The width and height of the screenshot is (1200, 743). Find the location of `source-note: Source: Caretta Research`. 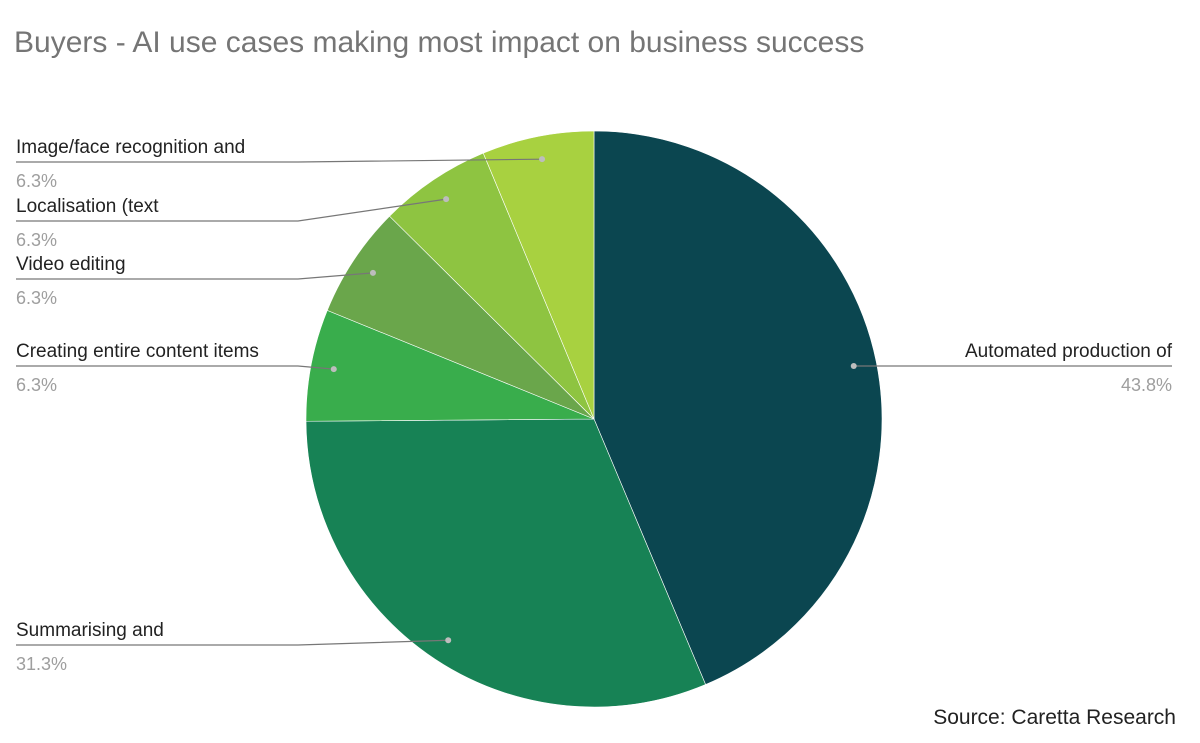

source-note: Source: Caretta Research is located at coordinates (1054, 717).